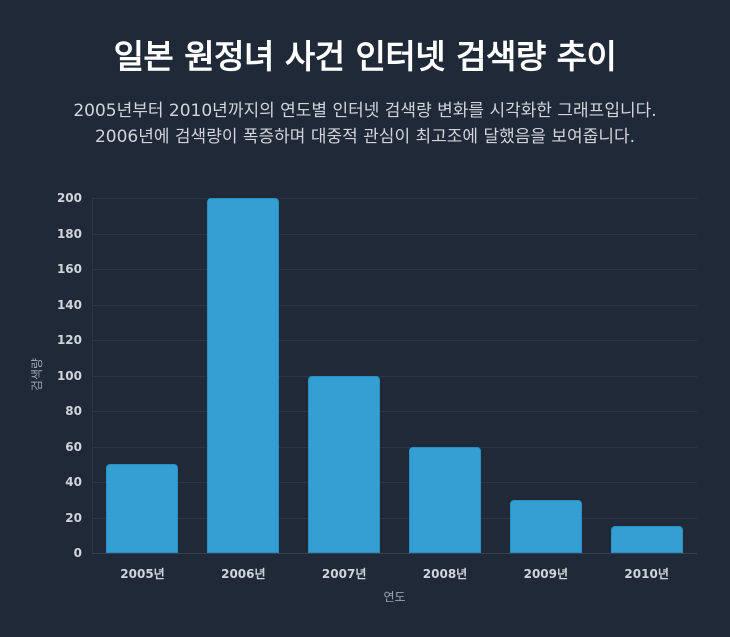 The width and height of the screenshot is (730, 637). I want to click on x-axis-line, so click(394, 553).